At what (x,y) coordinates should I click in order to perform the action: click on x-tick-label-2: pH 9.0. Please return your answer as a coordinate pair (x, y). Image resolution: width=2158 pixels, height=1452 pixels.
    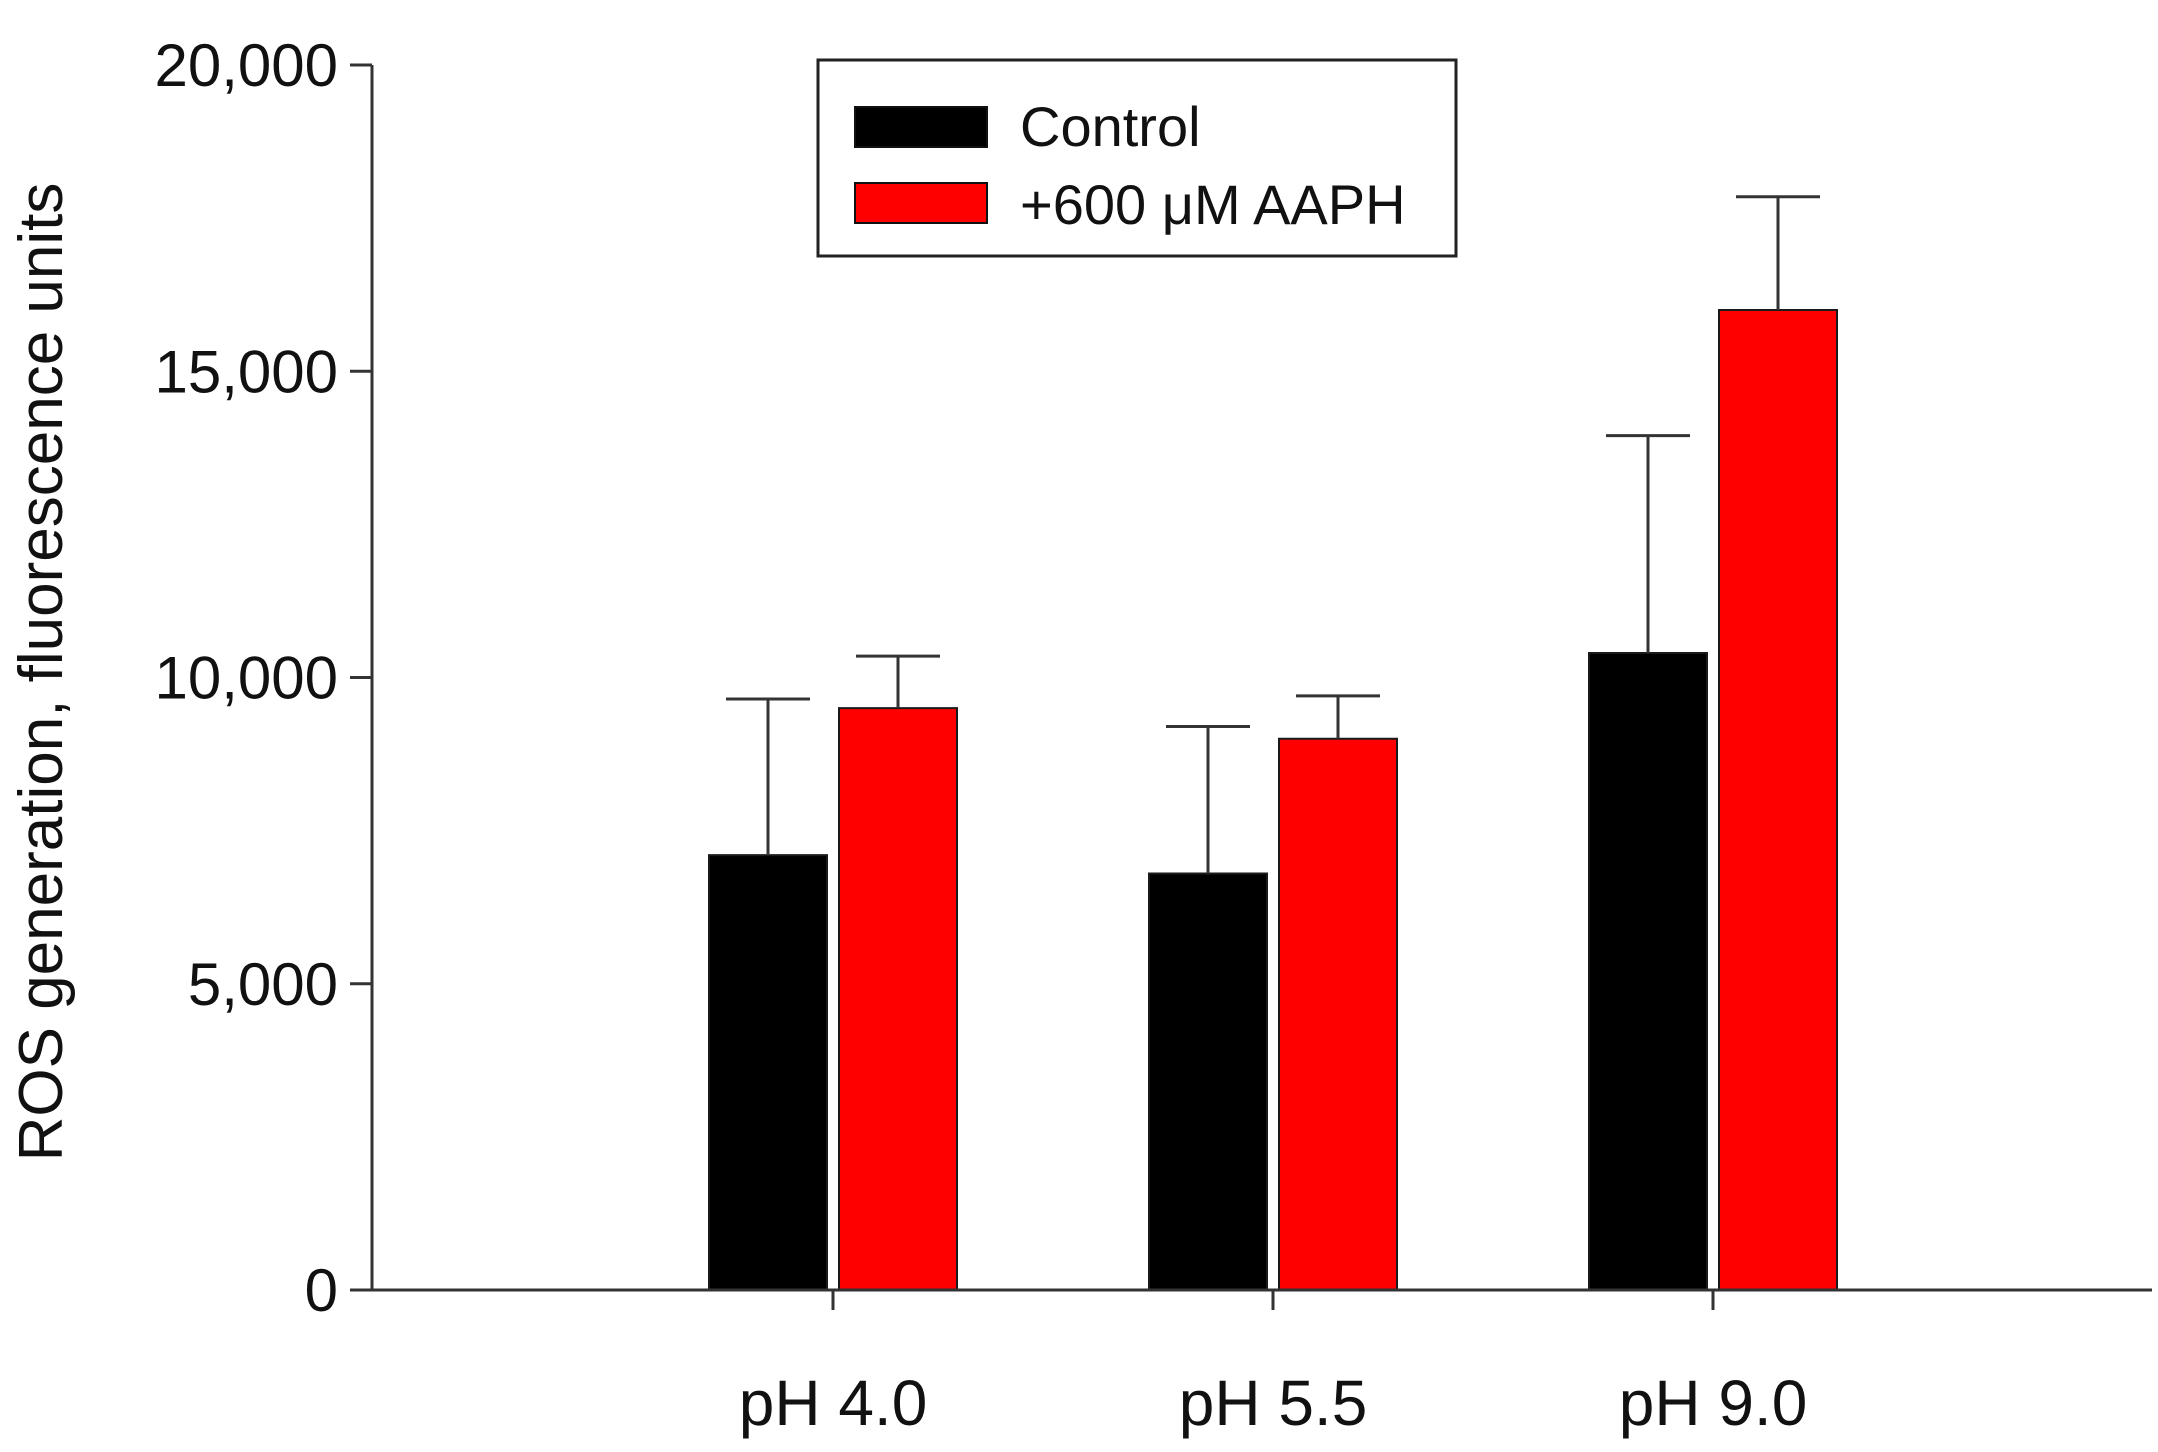
    Looking at the image, I should click on (1713, 1403).